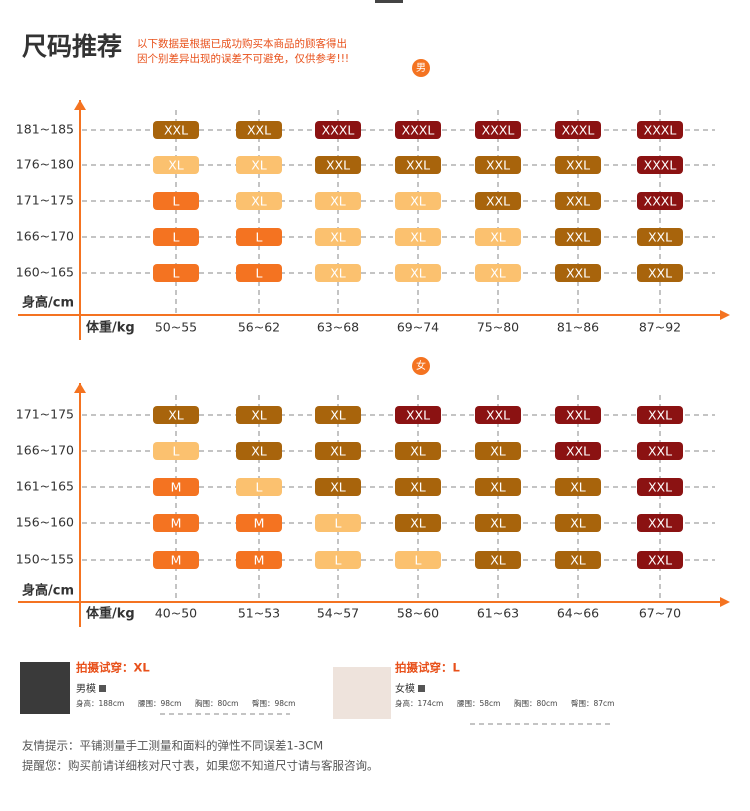 The width and height of the screenshot is (750, 811). Describe the element at coordinates (259, 613) in the screenshot. I see `column-label: 51~53` at that location.